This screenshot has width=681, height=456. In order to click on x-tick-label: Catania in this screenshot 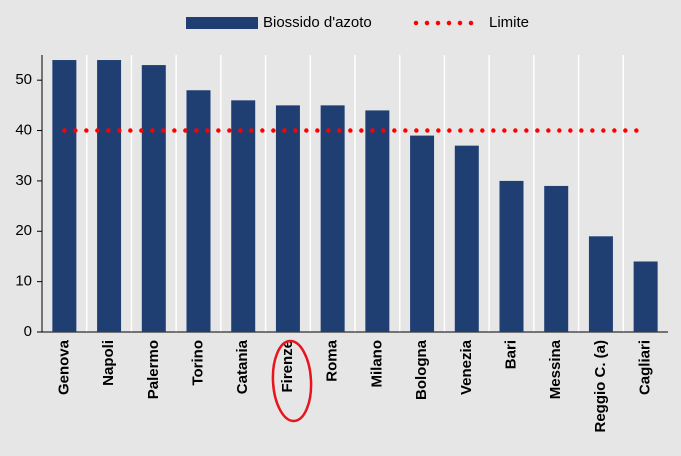, I will do `click(242, 366)`.